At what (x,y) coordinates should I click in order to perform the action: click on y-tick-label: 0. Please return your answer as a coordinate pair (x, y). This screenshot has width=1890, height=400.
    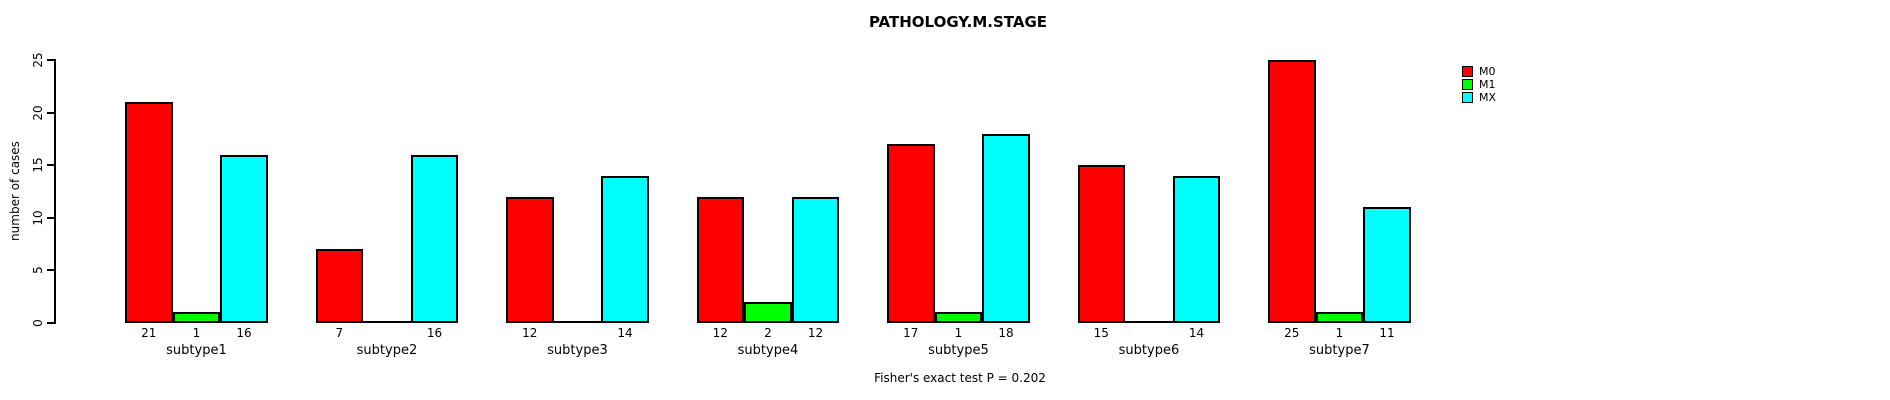
    Looking at the image, I should click on (38, 323).